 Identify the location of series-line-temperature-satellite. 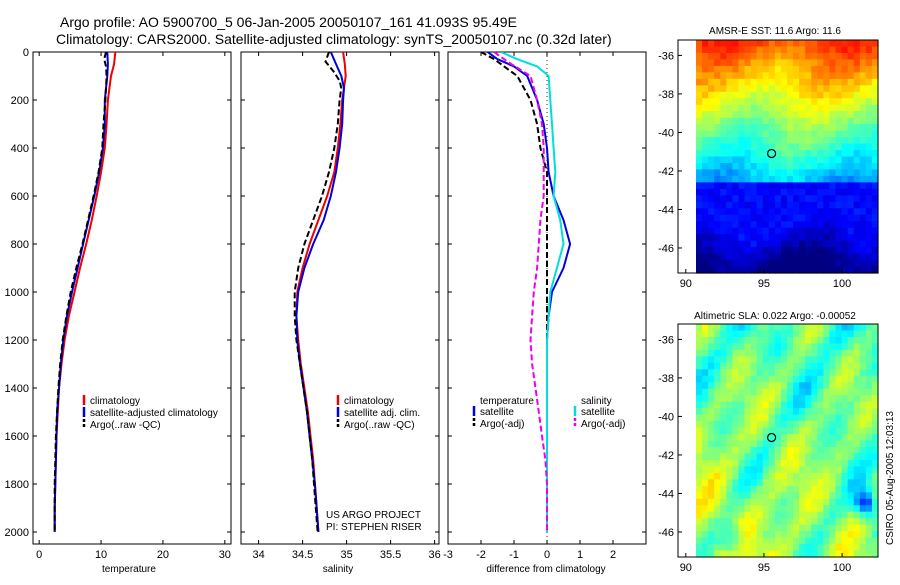
(529, 292).